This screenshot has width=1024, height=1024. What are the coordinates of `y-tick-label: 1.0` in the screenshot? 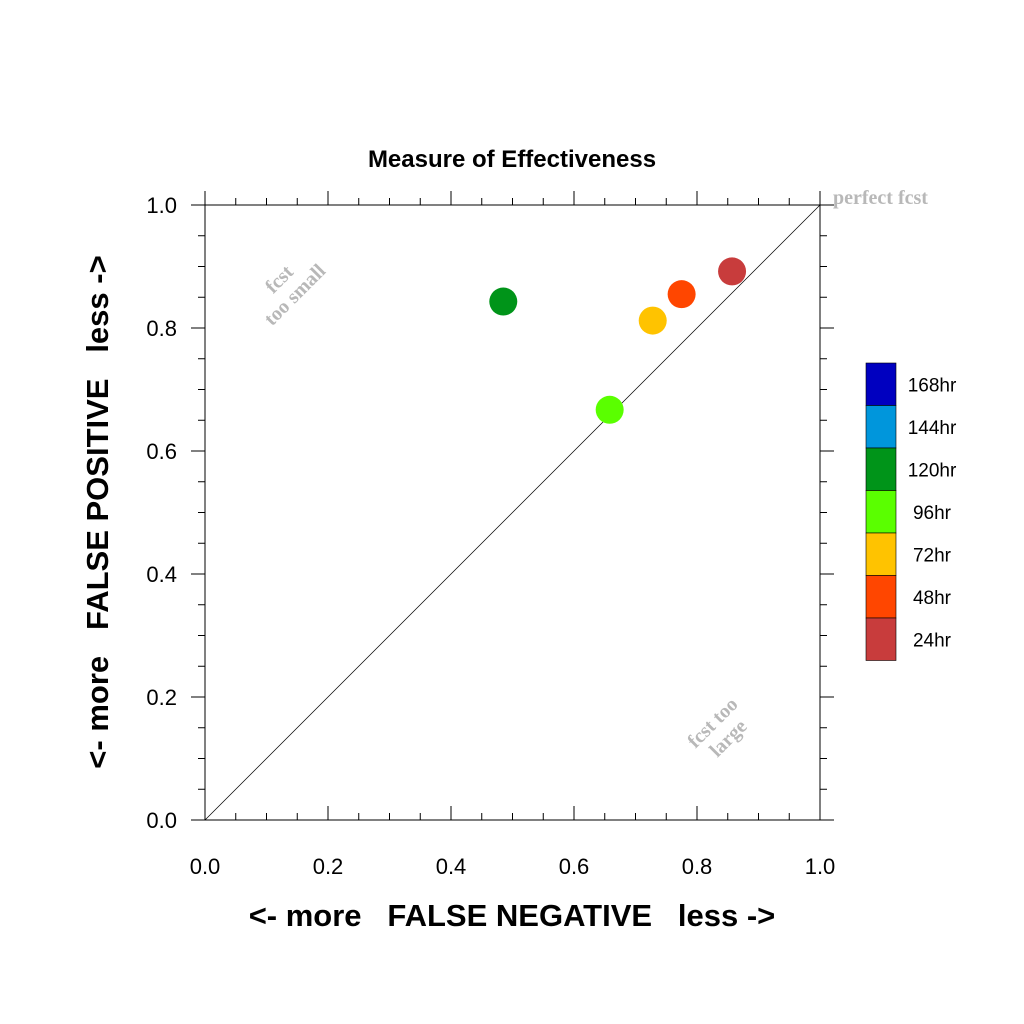 It's located at (161, 205).